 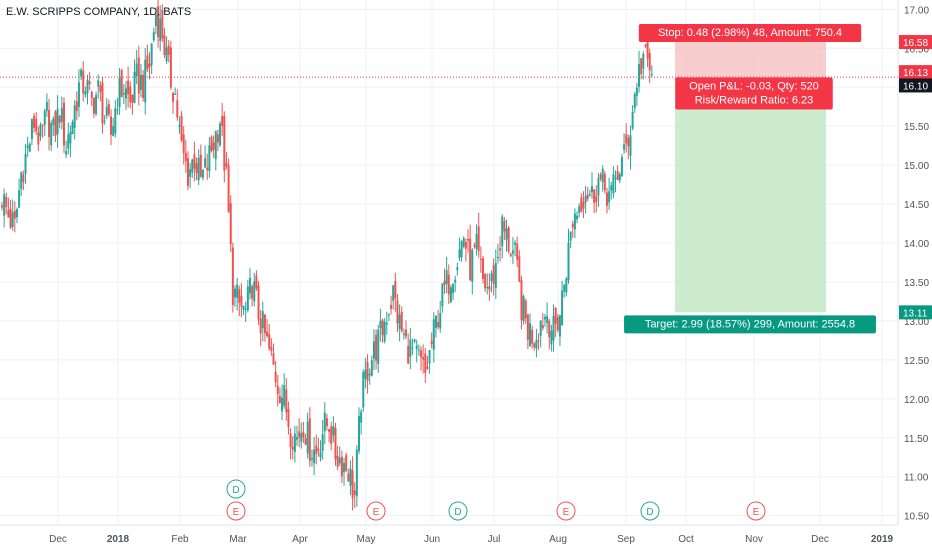 I want to click on price-label-stop: 16.58, so click(x=915, y=42).